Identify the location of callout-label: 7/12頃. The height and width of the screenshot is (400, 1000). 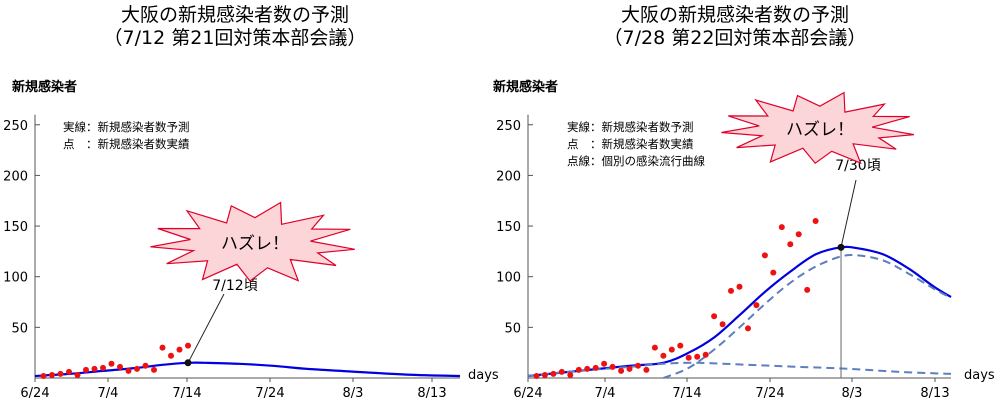
(234, 286).